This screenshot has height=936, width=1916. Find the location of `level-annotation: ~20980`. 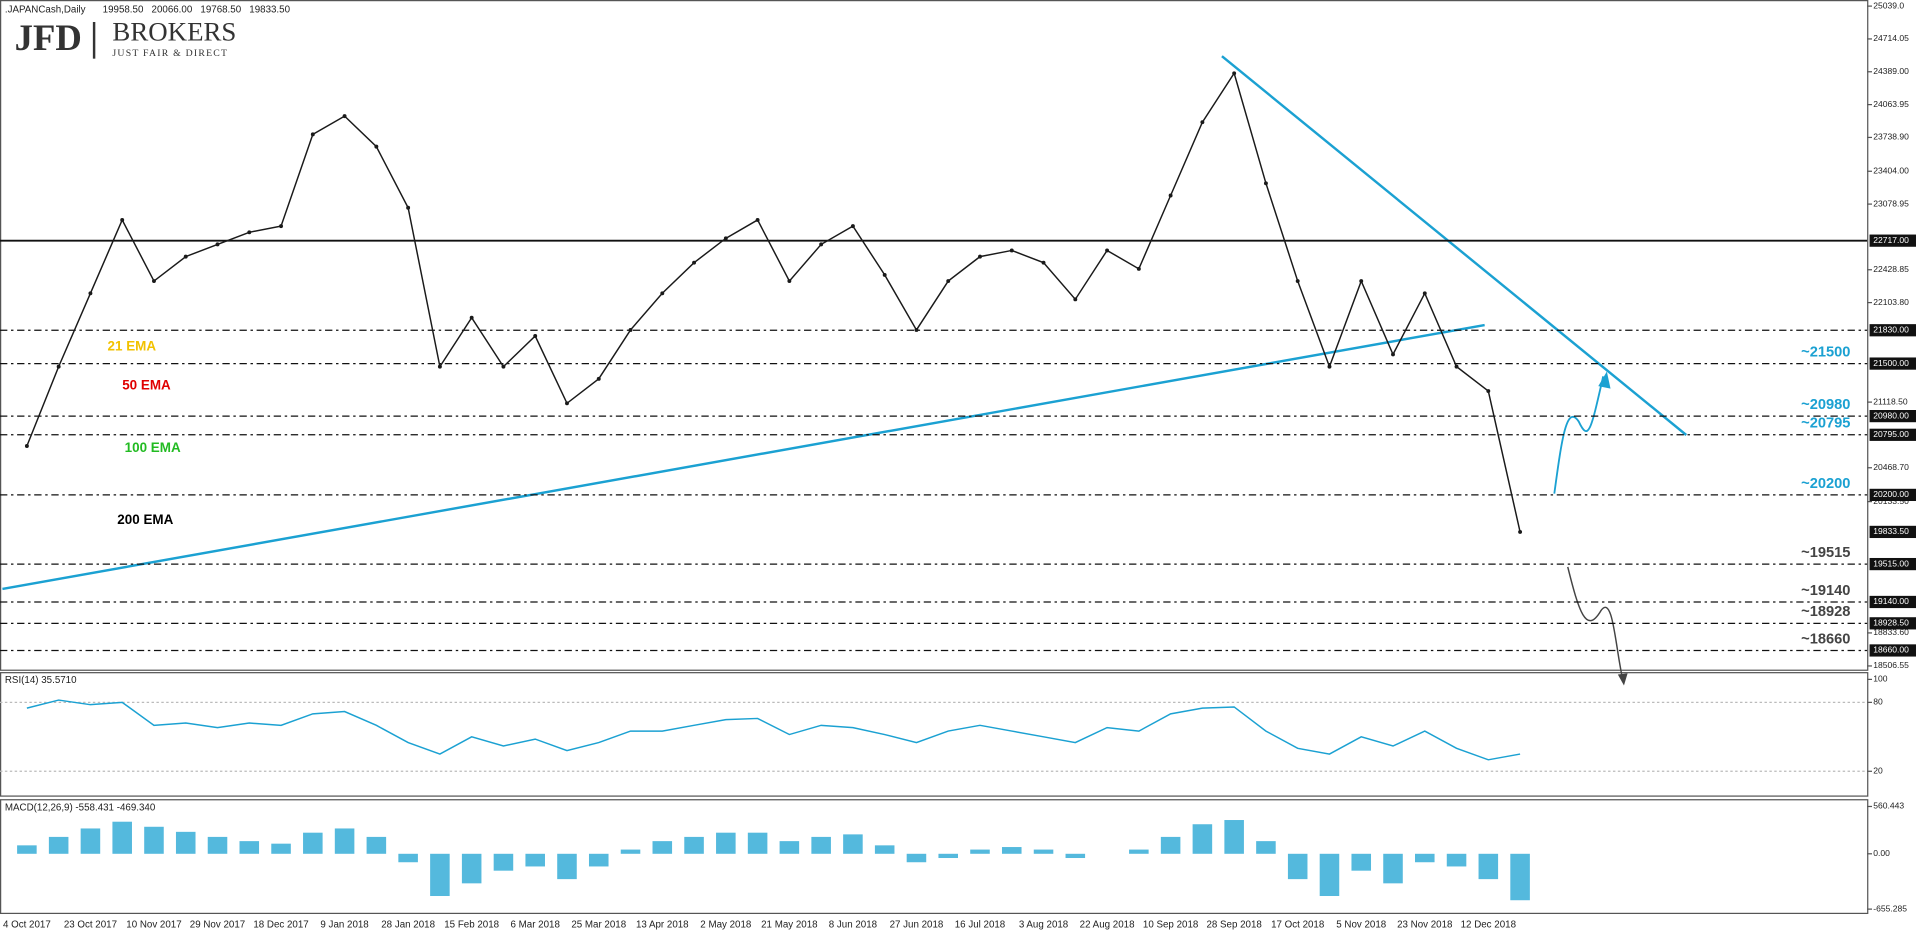

level-annotation: ~20980 is located at coordinates (1825, 405).